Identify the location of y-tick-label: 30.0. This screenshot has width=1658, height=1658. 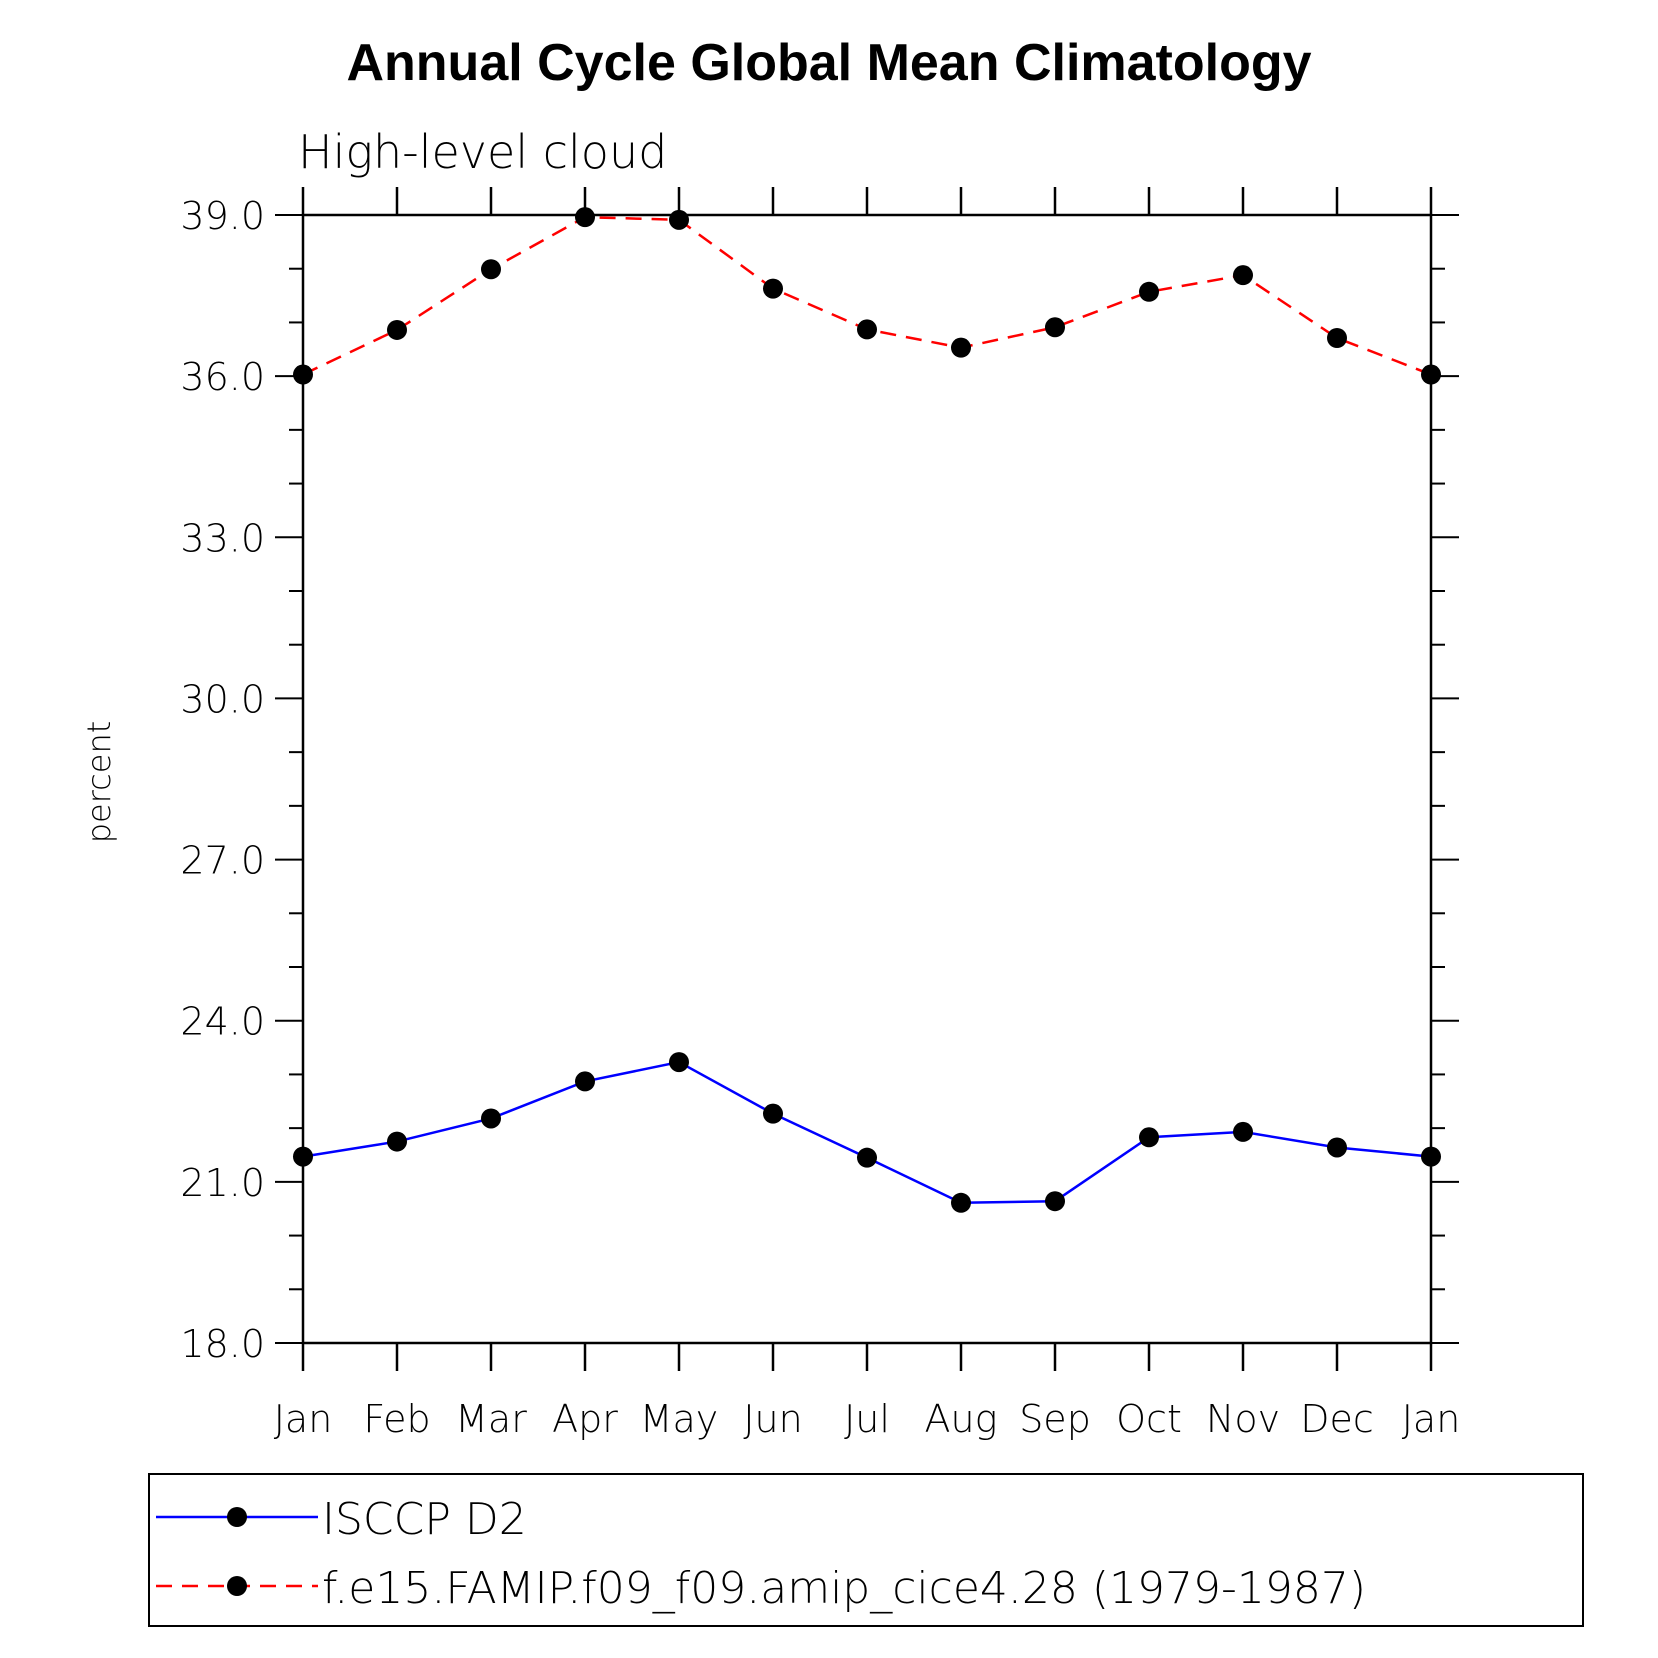
(222, 699).